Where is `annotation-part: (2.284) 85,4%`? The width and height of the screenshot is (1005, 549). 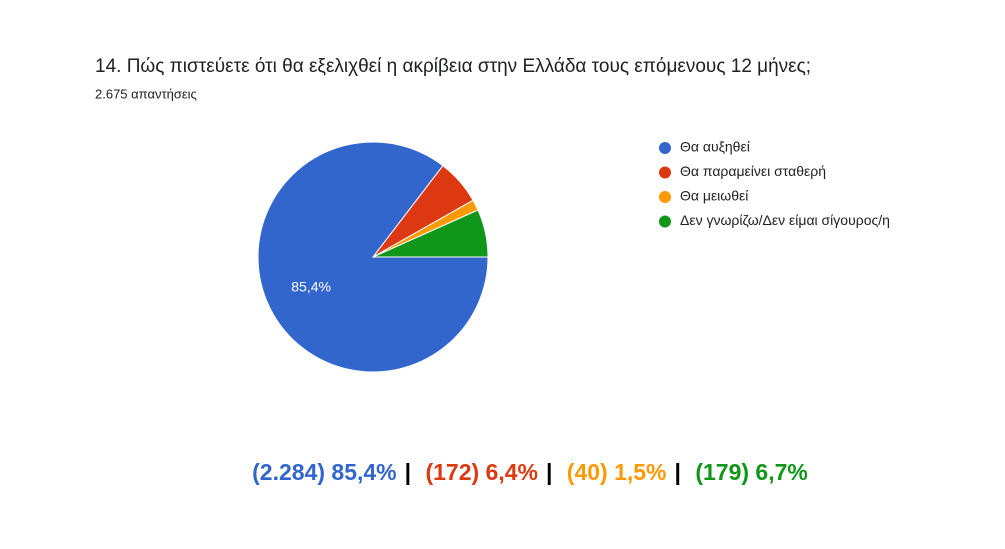
annotation-part: (2.284) 85,4% is located at coordinates (324, 472).